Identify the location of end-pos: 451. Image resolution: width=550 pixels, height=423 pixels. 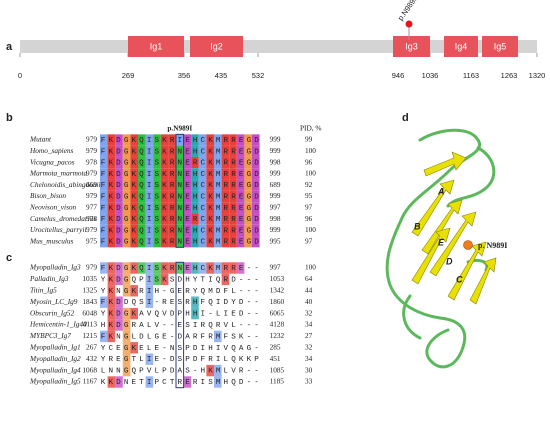
(275, 358).